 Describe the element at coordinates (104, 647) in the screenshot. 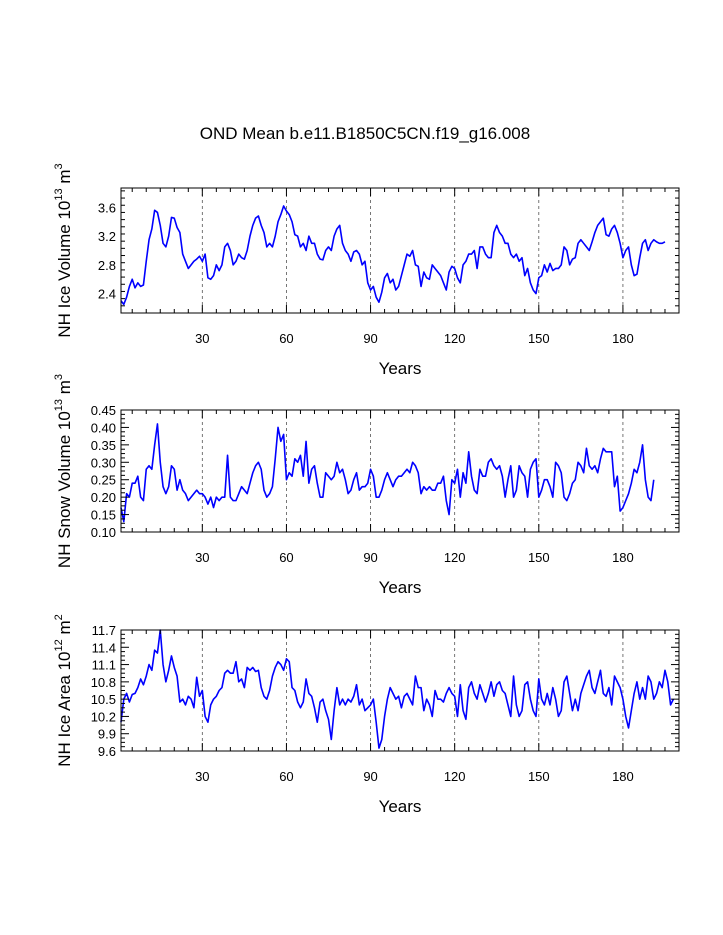

I see `ice-area-ytick-label: 11.4` at that location.